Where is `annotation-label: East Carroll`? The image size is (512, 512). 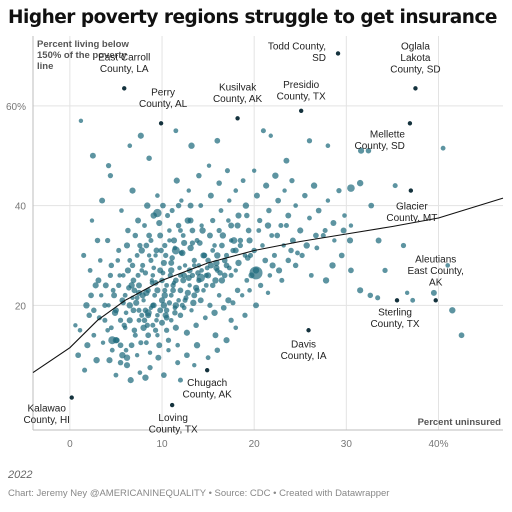 annotation-label: East Carroll is located at coordinates (124, 57).